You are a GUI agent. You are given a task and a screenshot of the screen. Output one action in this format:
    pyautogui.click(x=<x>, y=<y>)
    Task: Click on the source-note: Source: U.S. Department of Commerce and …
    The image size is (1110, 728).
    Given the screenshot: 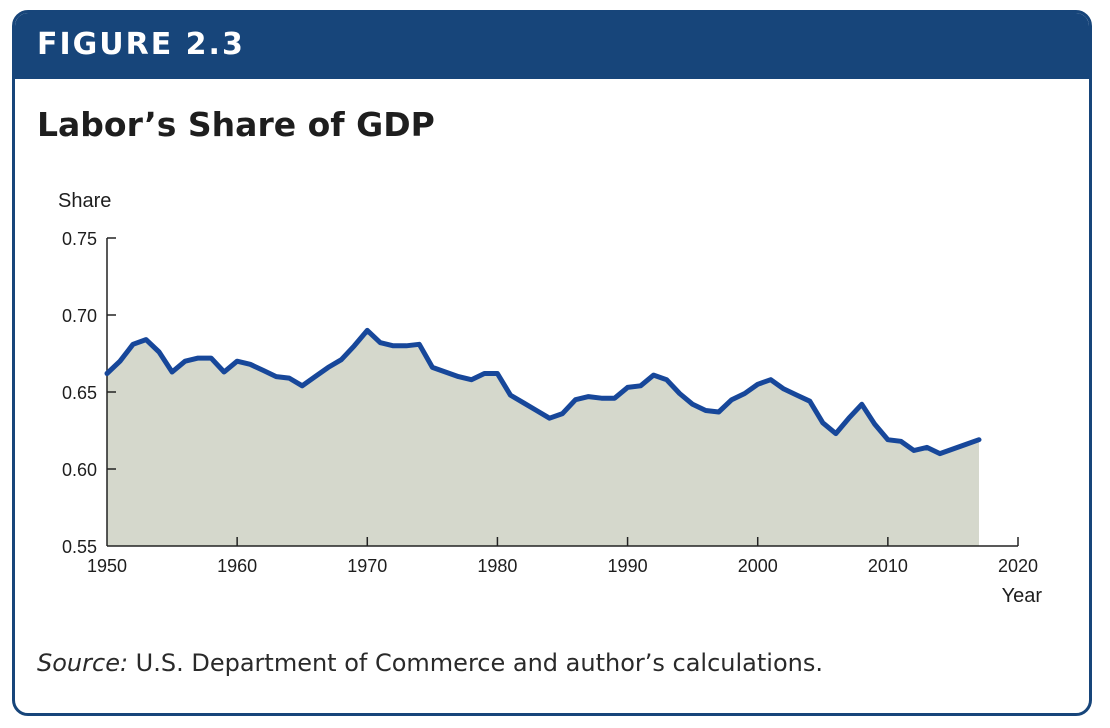 What is the action you would take?
    pyautogui.click(x=430, y=663)
    